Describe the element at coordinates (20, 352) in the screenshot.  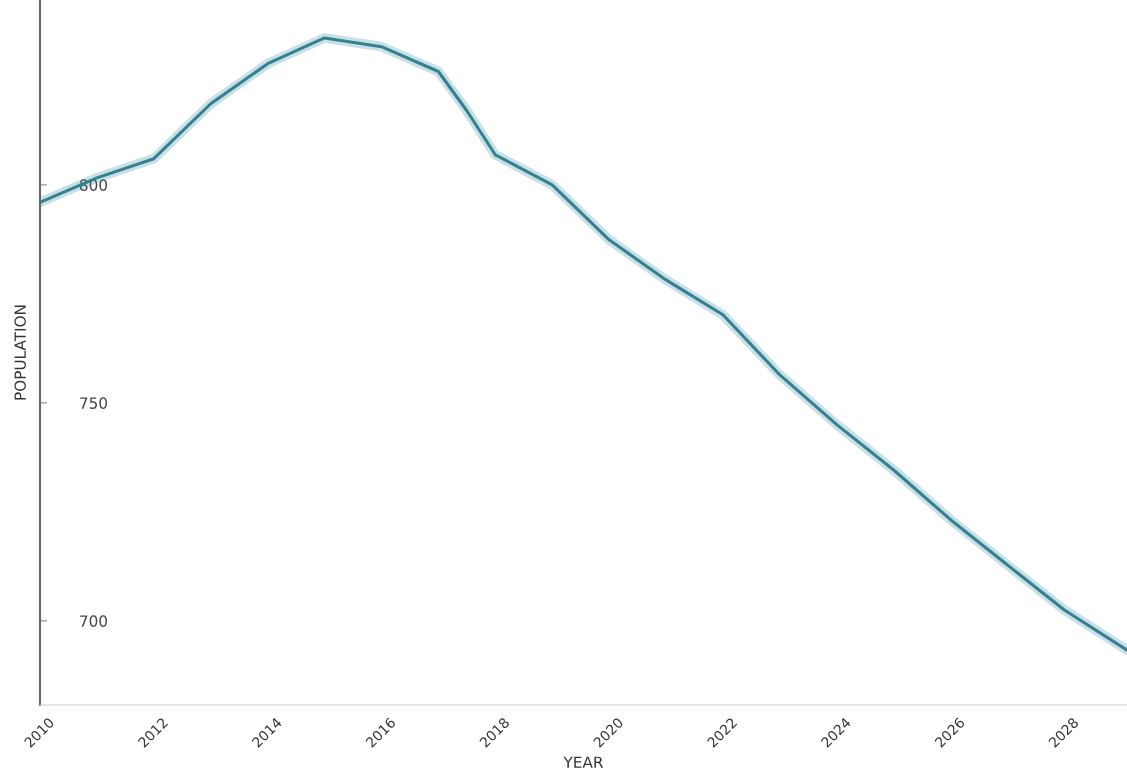
I see `y-axis-title: POPULATION` at that location.